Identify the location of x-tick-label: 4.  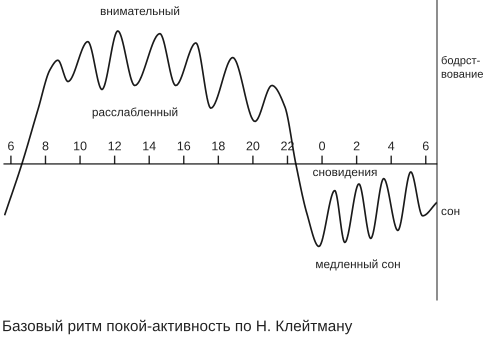
(391, 146).